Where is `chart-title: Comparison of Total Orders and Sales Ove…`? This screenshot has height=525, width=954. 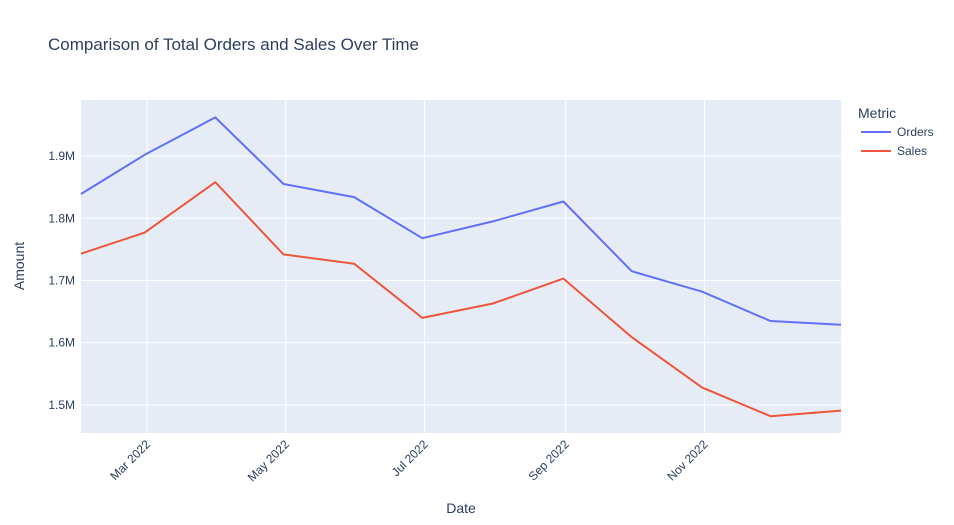 chart-title: Comparison of Total Orders and Sales Ove… is located at coordinates (233, 44).